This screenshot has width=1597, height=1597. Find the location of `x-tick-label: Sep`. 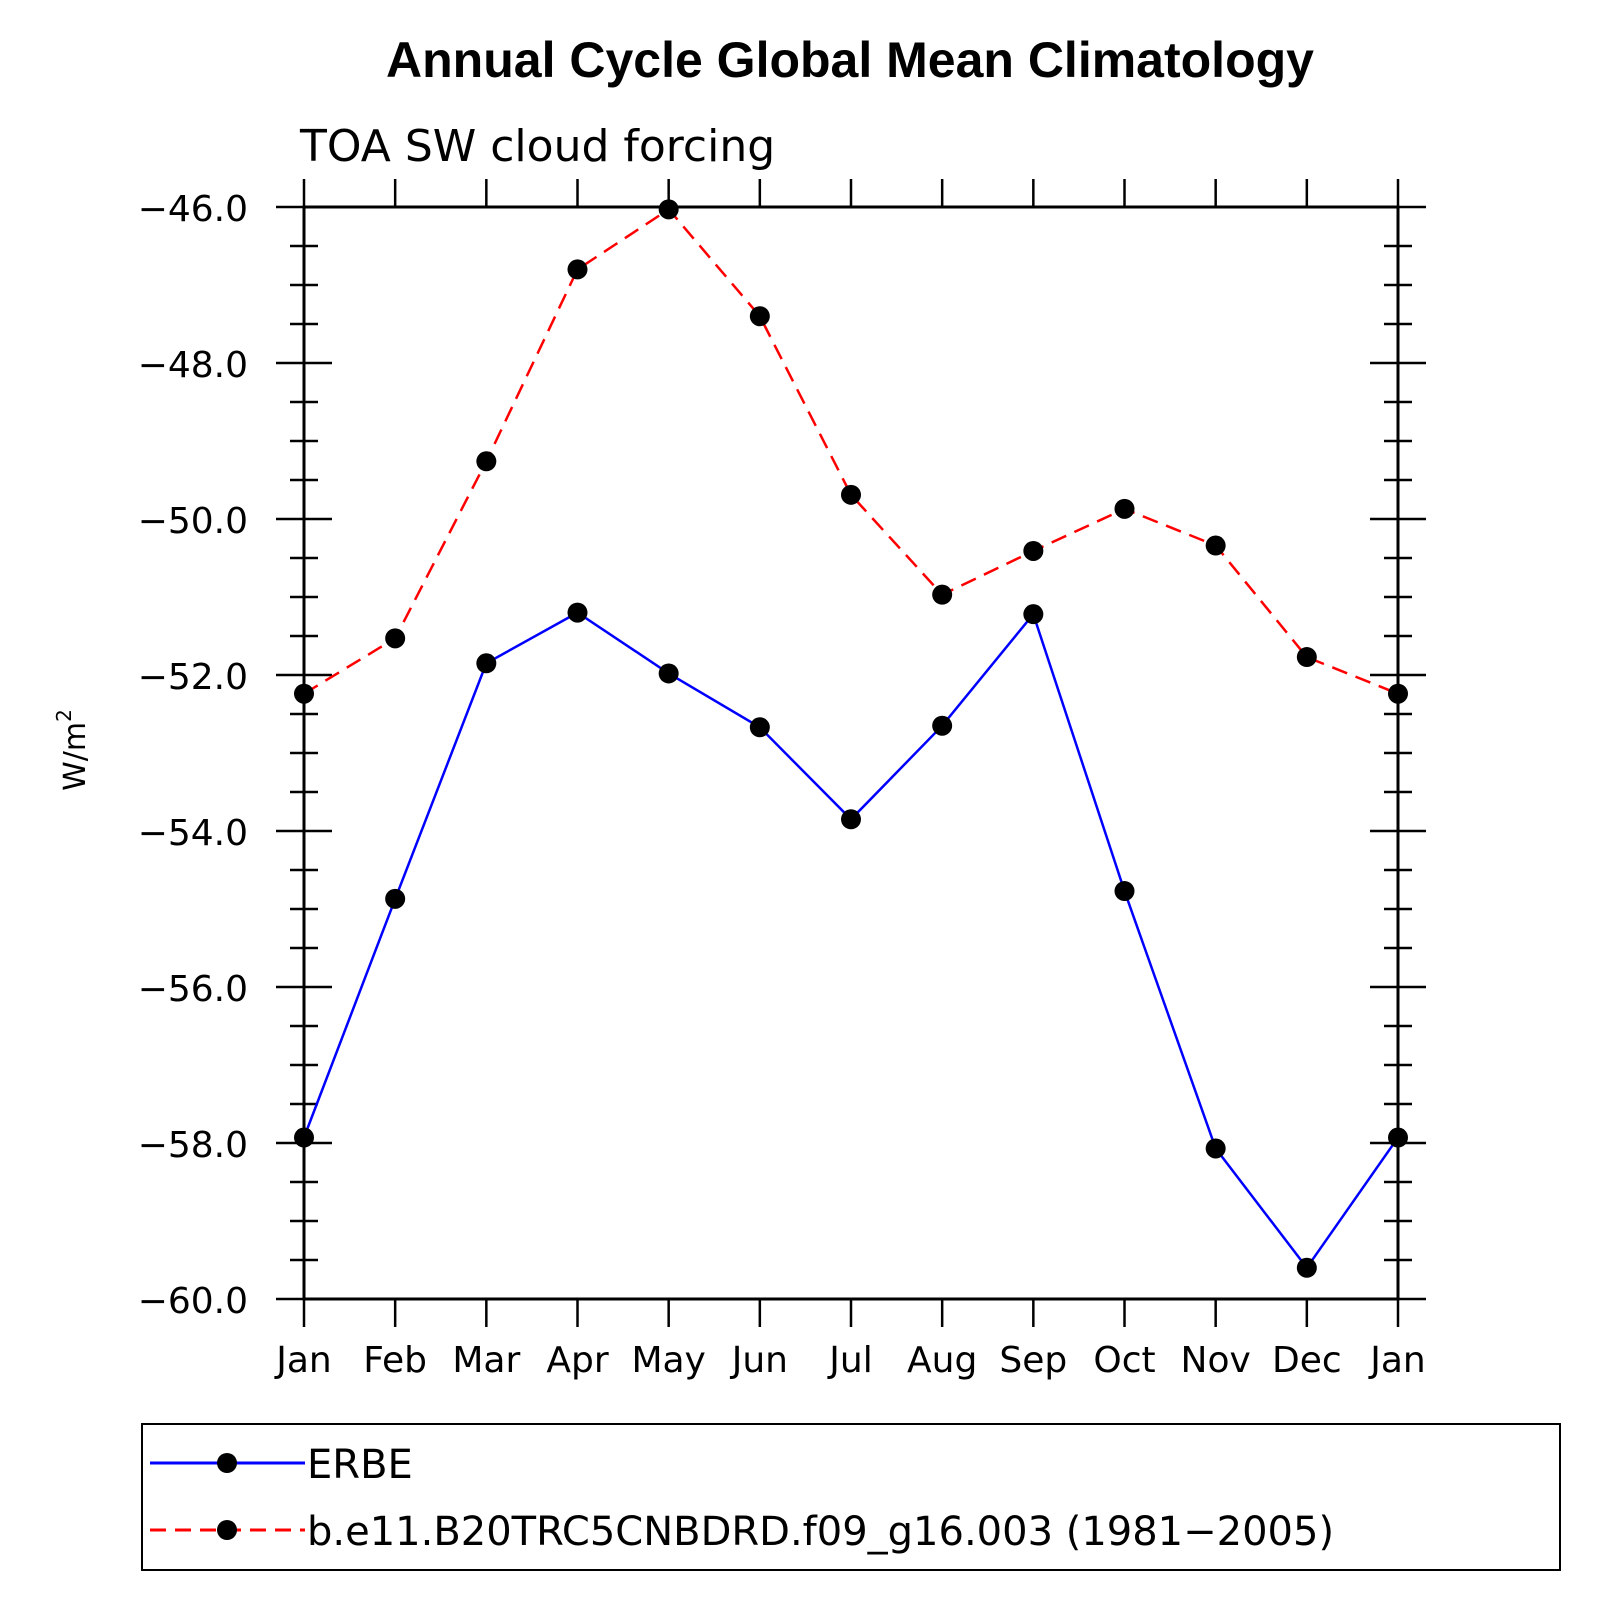

x-tick-label: Sep is located at coordinates (1033, 1360).